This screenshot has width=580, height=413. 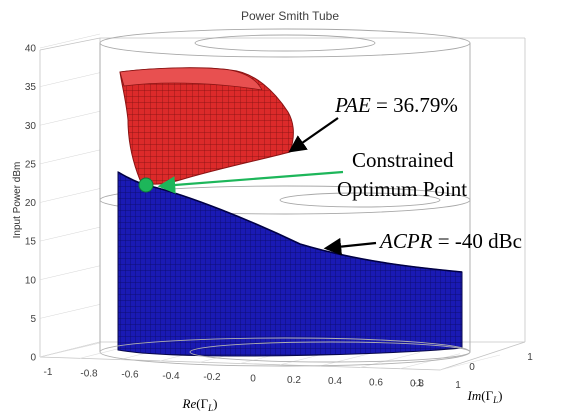 What do you see at coordinates (250, 182) in the screenshot?
I see `optimum-arrow` at bounding box center [250, 182].